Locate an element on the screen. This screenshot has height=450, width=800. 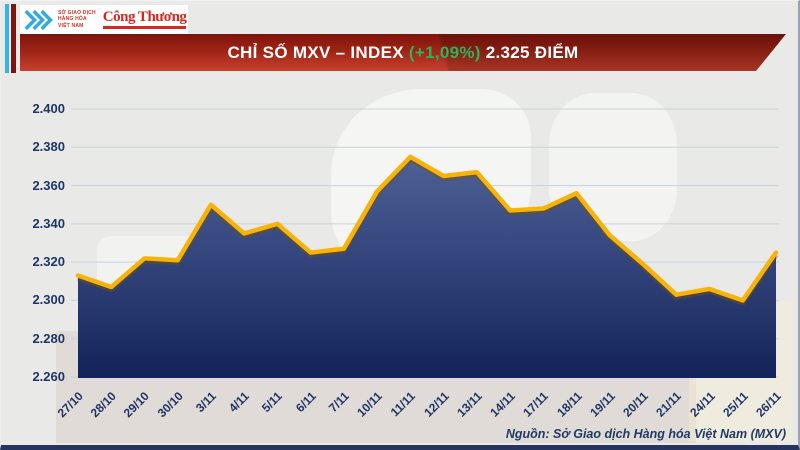
y-tick-label: 2.360 is located at coordinates (48, 185).